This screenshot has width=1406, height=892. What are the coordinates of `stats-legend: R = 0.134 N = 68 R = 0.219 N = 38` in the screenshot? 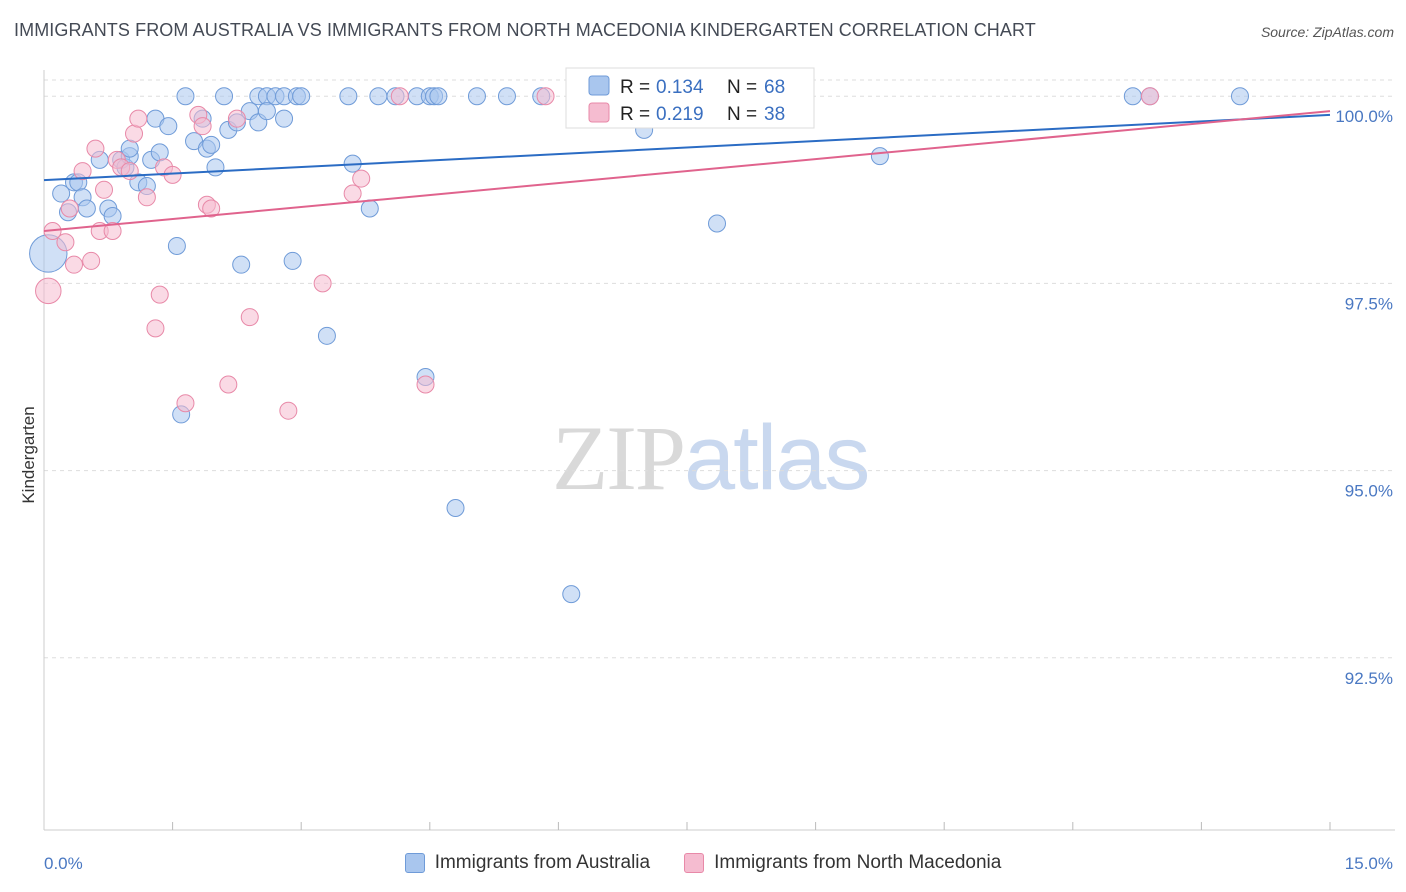 It's located at (690, 98).